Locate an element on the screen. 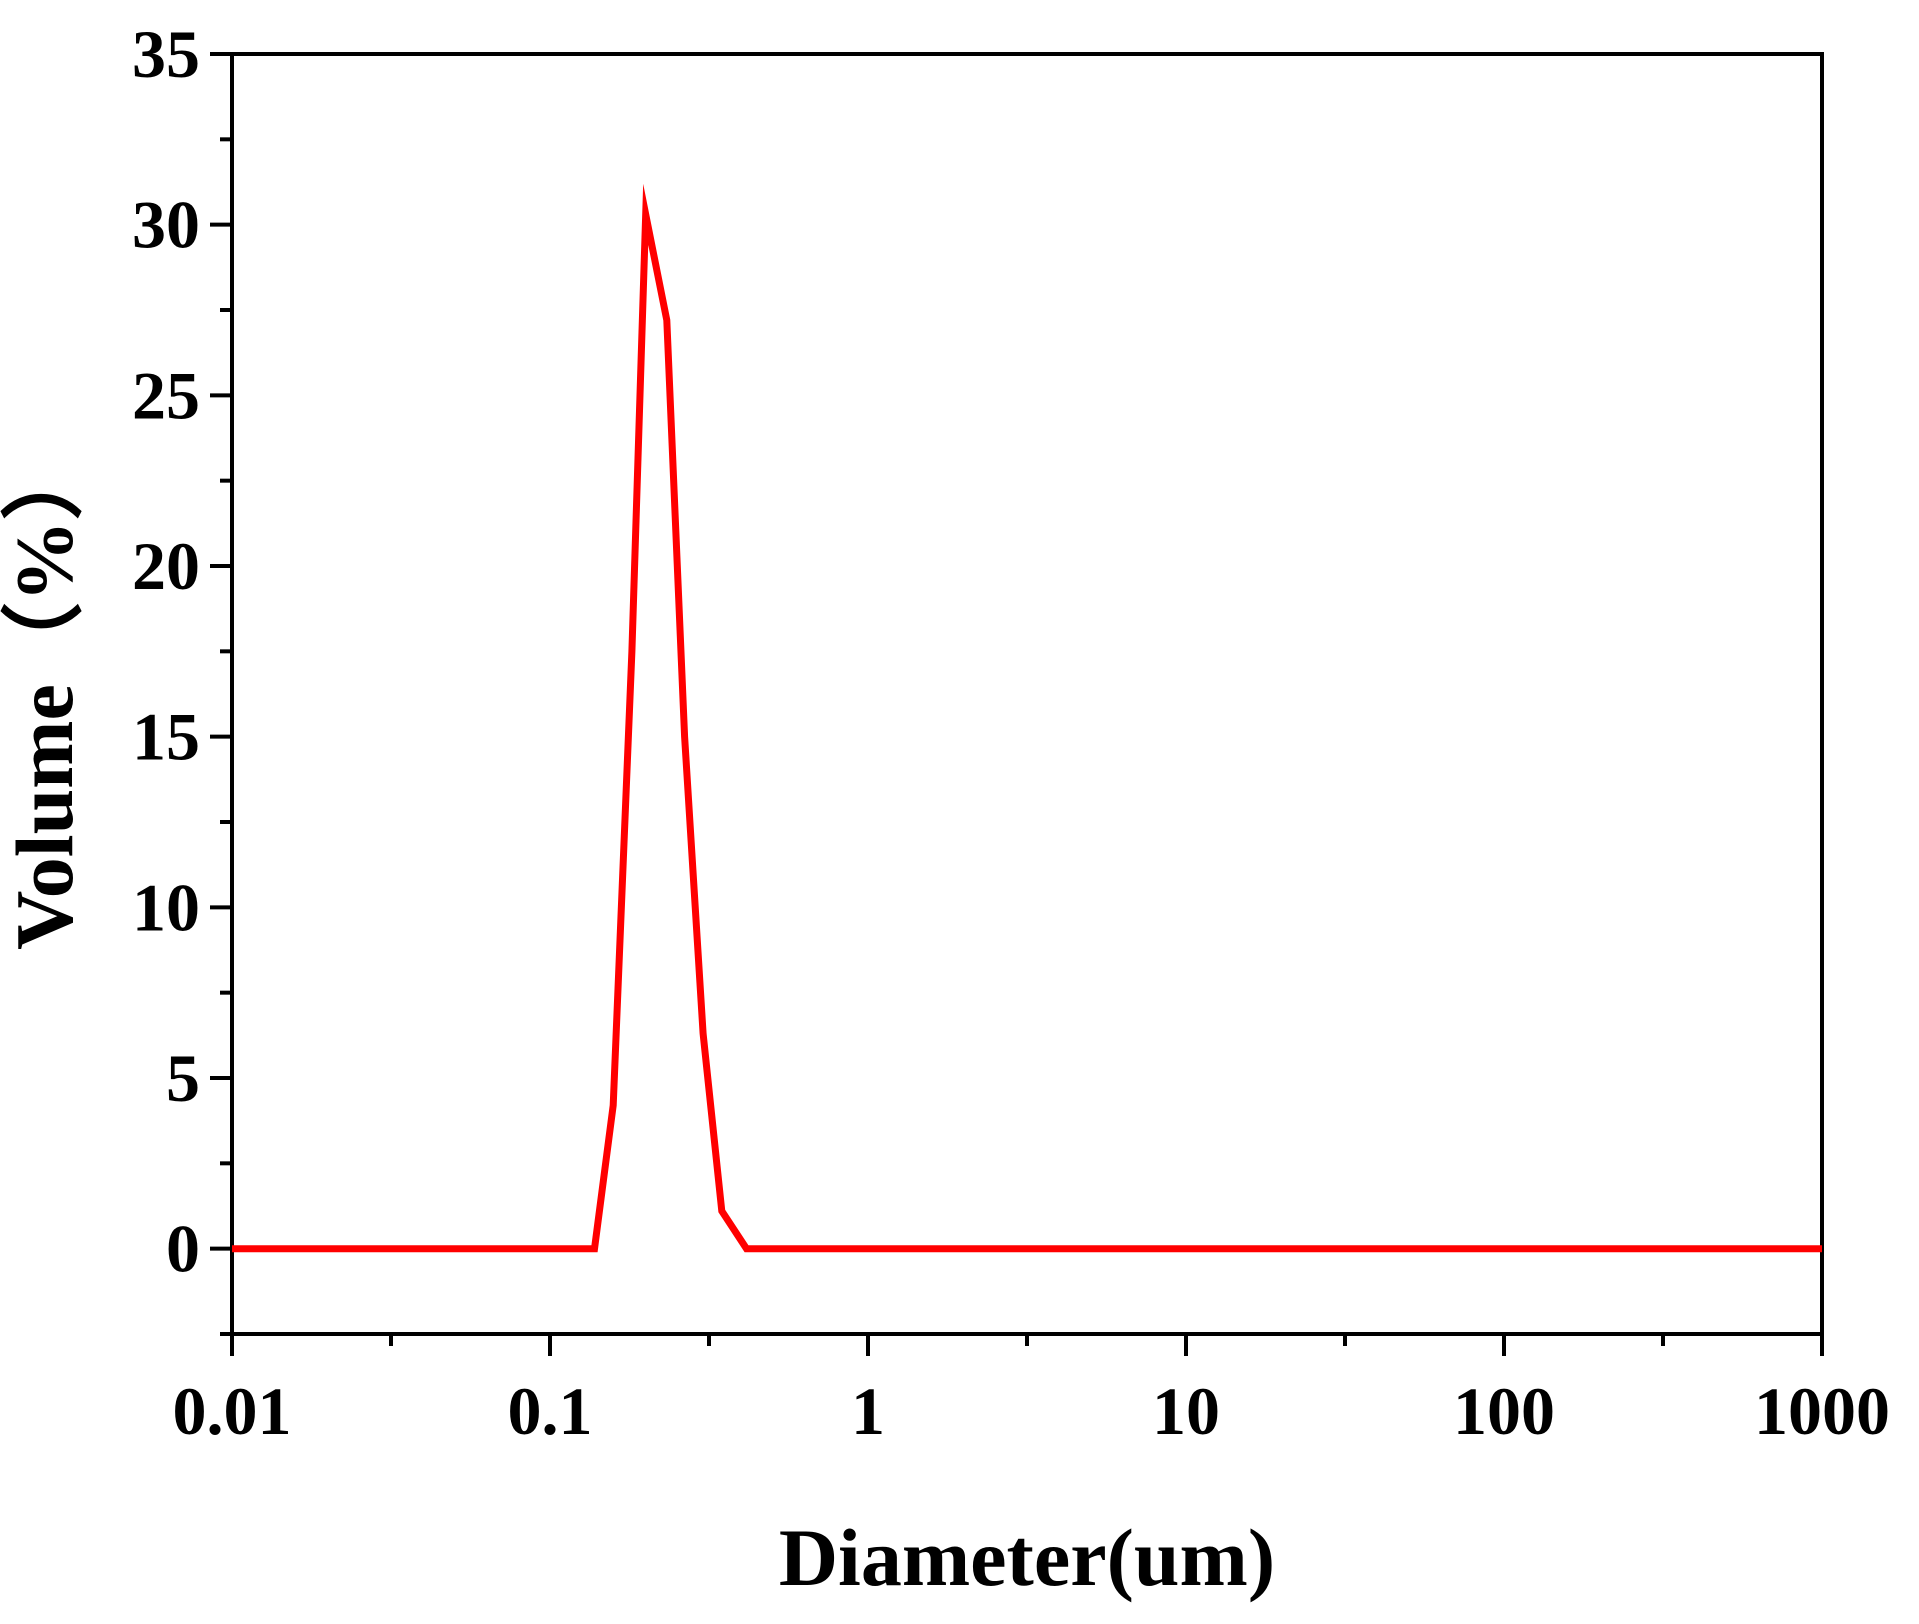 The height and width of the screenshot is (1624, 1919). y-tick-label: 10 is located at coordinates (166, 907).